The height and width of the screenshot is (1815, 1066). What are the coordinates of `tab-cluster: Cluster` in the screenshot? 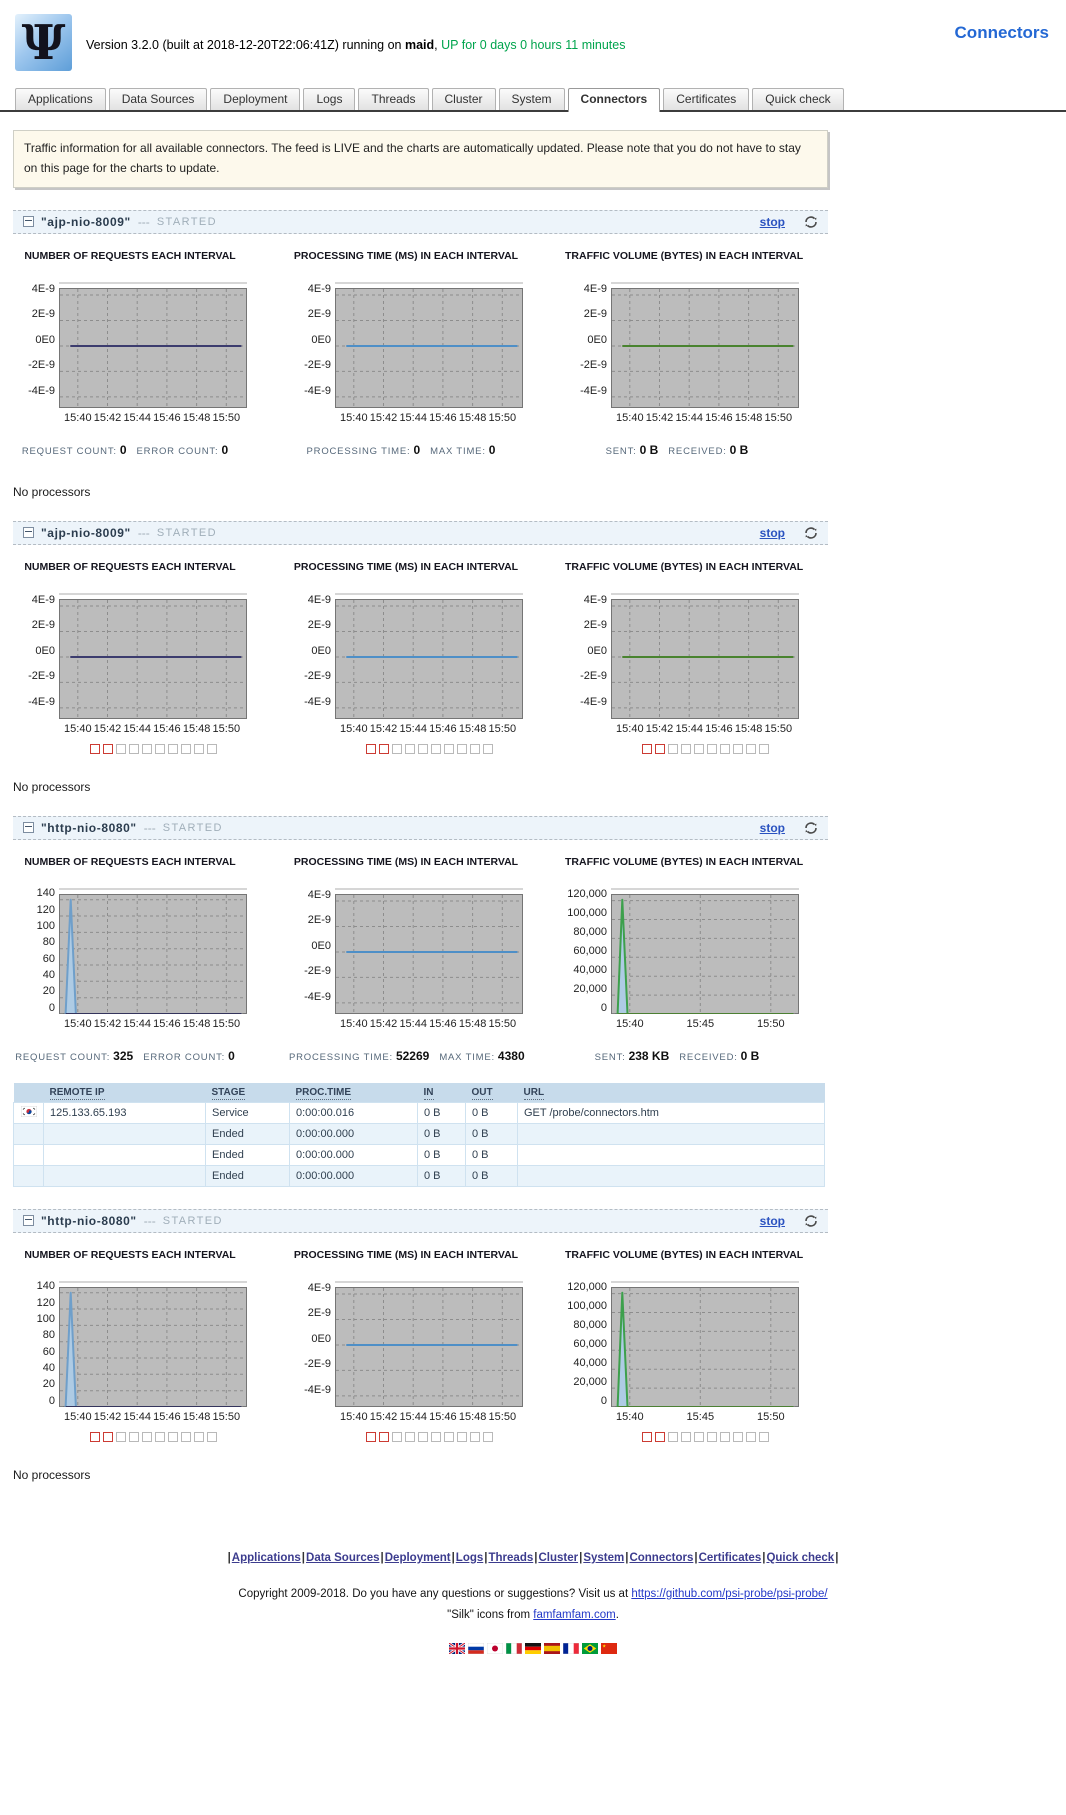 It's located at (463, 99).